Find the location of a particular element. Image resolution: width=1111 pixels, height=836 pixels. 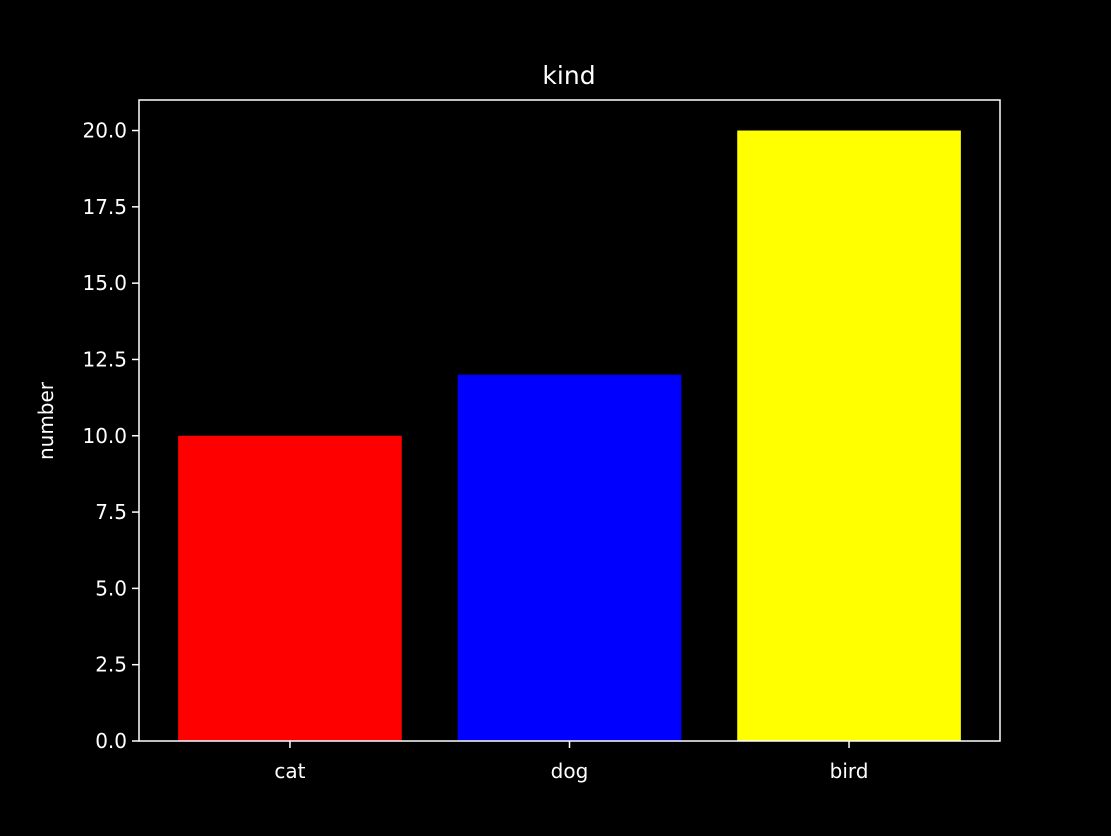

y-tick-label: 17.5 is located at coordinates (104, 207).